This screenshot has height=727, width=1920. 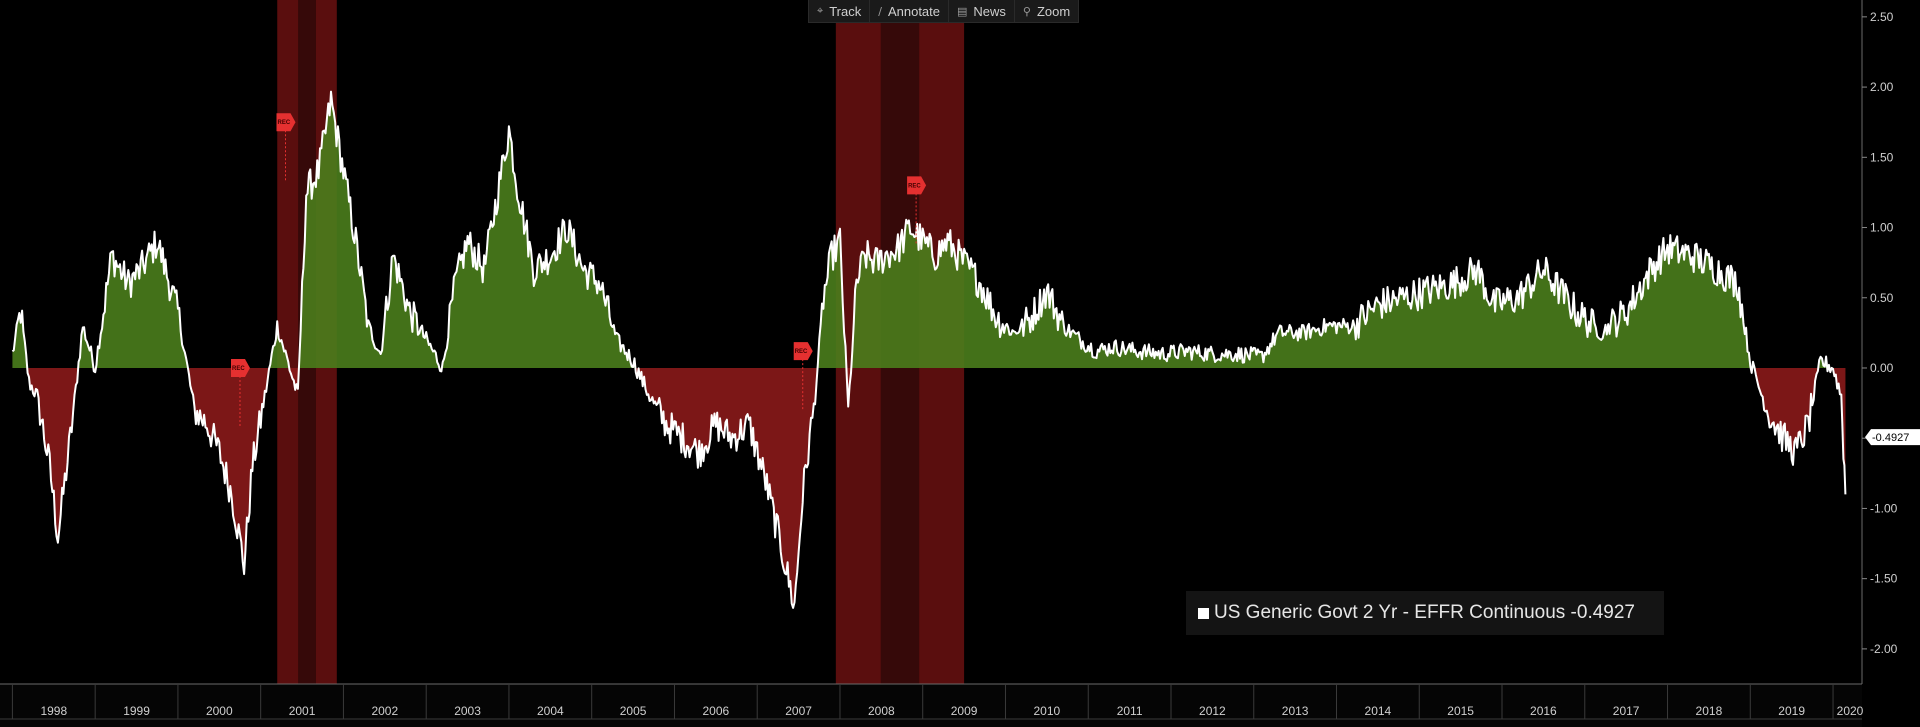 I want to click on news-label: News, so click(x=989, y=11).